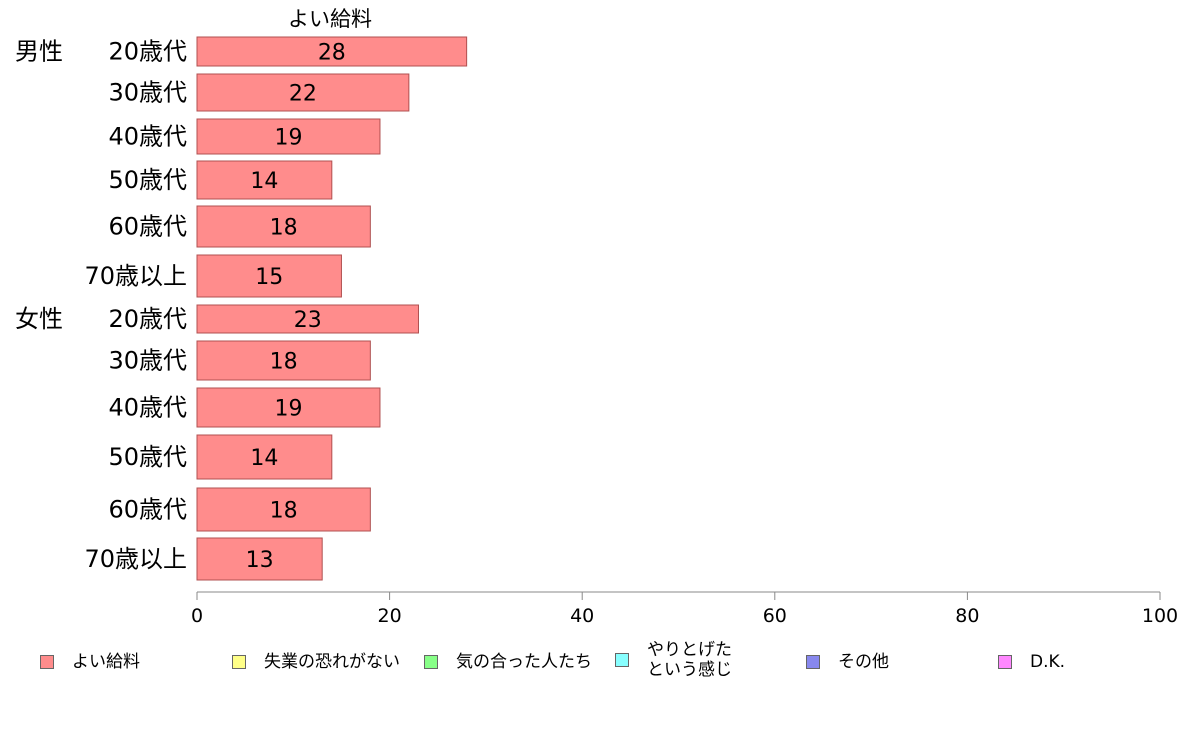 The width and height of the screenshot is (1188, 736). I want to click on data-label: 15, so click(269, 277).